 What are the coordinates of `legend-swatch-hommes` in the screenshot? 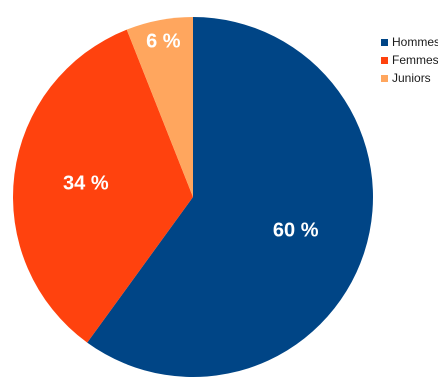 It's located at (384, 42).